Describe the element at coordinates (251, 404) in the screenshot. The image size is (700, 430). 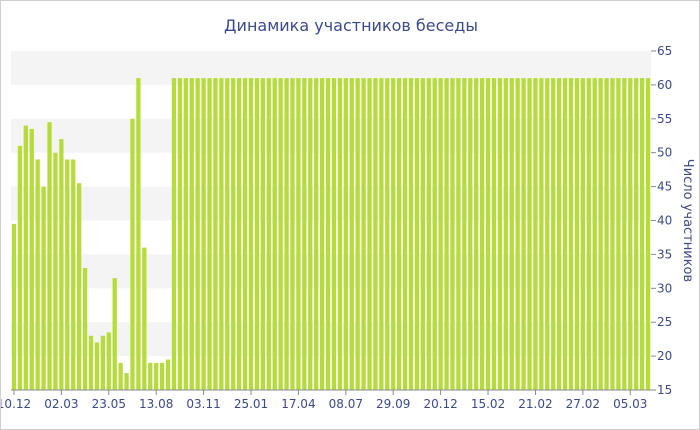
I see `x-tick-label: 25.01` at that location.